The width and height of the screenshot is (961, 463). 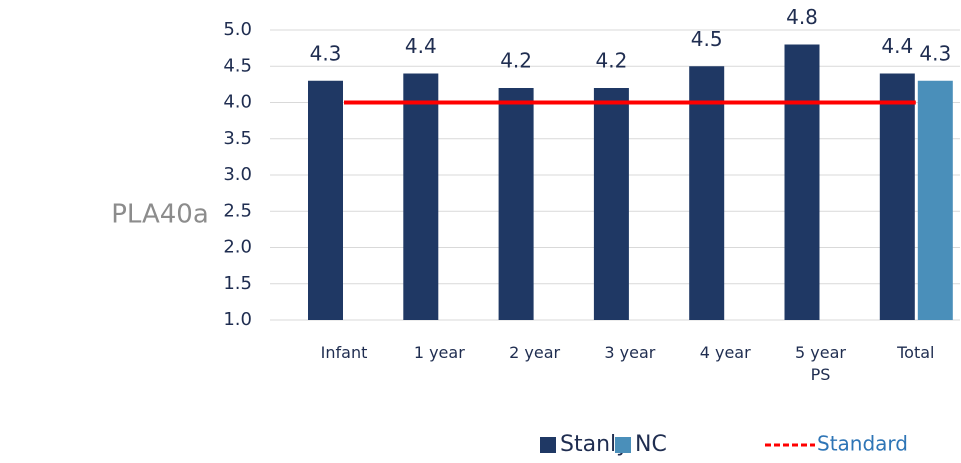 What do you see at coordinates (344, 352) in the screenshot?
I see `x-tick-label: Infant` at bounding box center [344, 352].